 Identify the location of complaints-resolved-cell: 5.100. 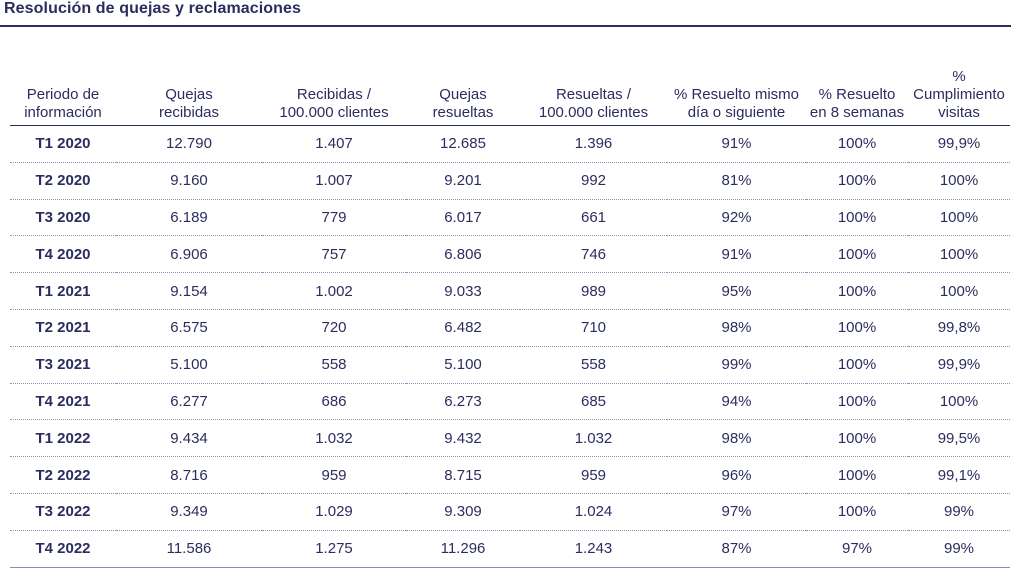
(463, 365).